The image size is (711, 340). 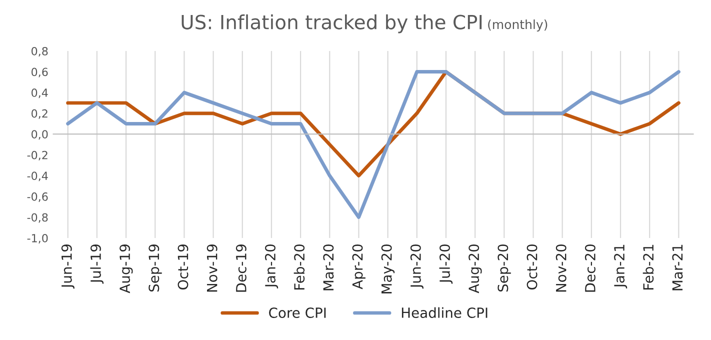 I want to click on x-tick-label: Feb-20, so click(x=299, y=267).